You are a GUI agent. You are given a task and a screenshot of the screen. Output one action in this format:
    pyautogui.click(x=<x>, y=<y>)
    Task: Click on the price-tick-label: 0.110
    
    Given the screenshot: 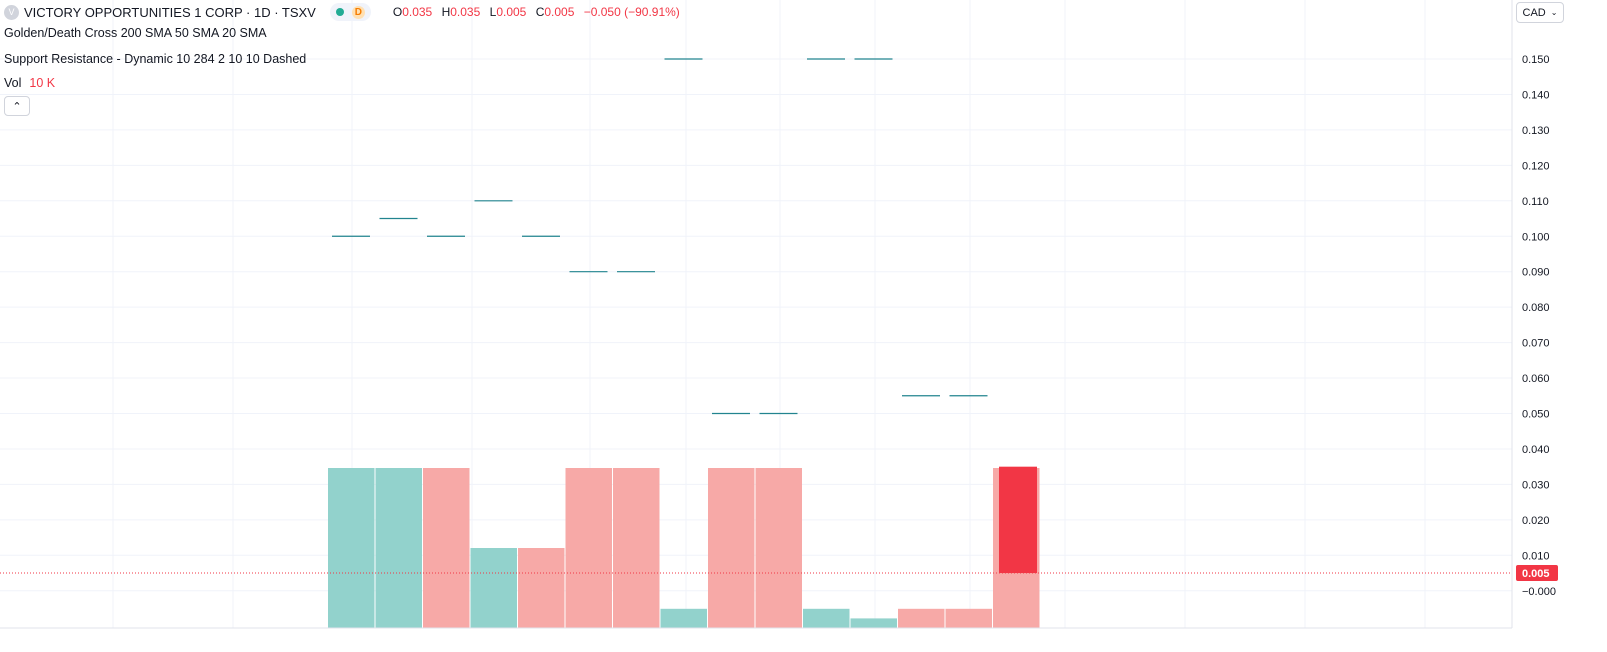 What is the action you would take?
    pyautogui.click(x=1535, y=202)
    